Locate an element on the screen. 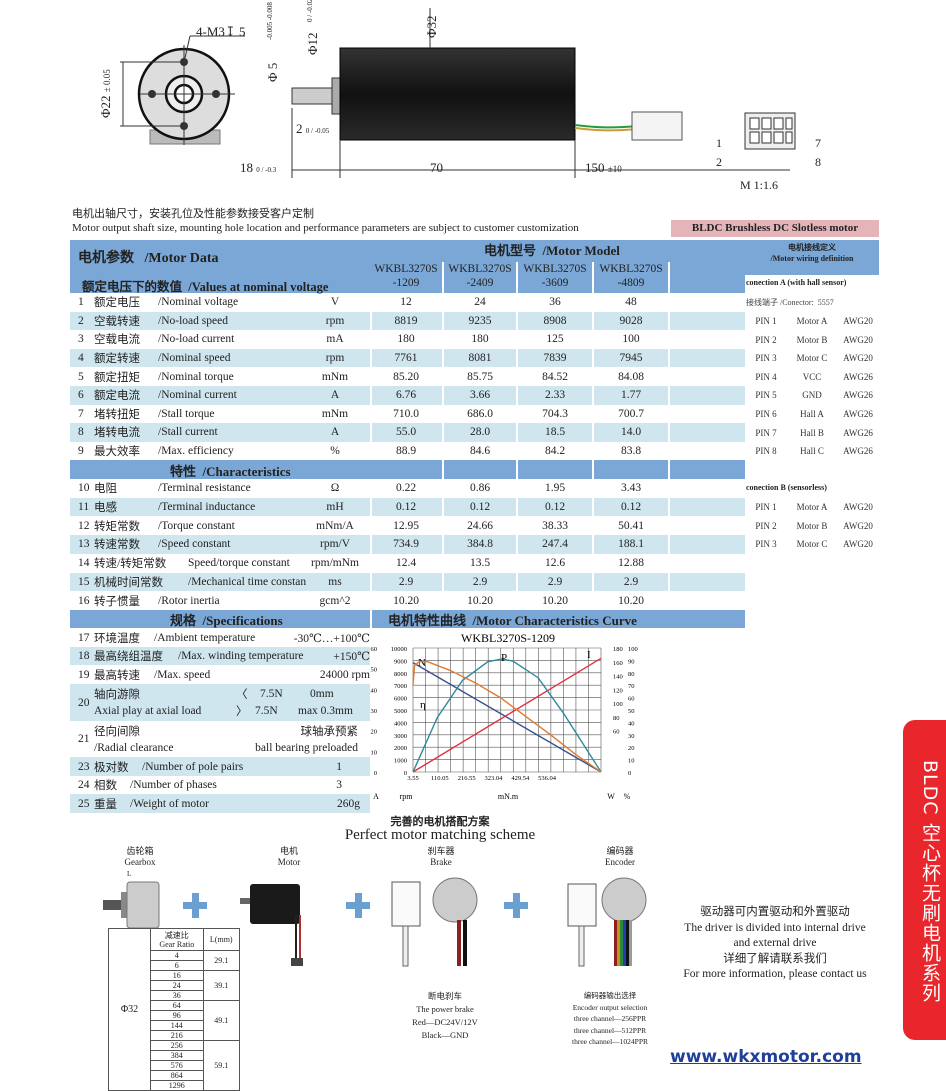  unit: A is located at coordinates (335, 432).